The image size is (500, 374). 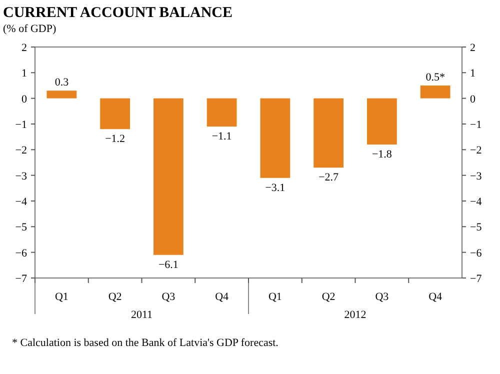 What do you see at coordinates (329, 178) in the screenshot?
I see `data-label: −2.7` at bounding box center [329, 178].